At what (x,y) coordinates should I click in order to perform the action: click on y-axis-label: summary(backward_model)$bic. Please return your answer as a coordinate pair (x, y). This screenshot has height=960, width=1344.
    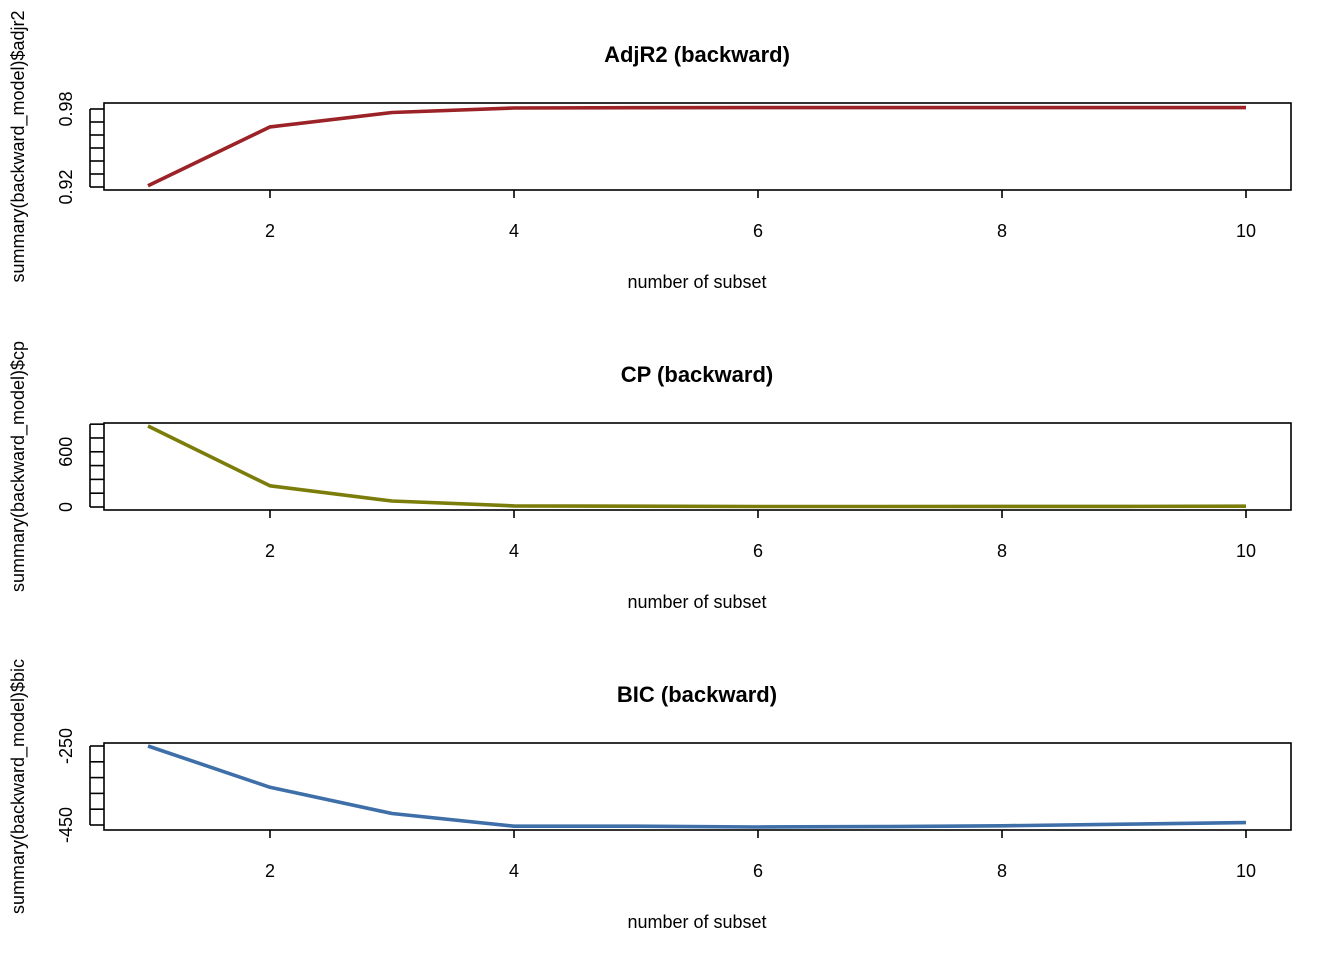
    Looking at the image, I should click on (18, 786).